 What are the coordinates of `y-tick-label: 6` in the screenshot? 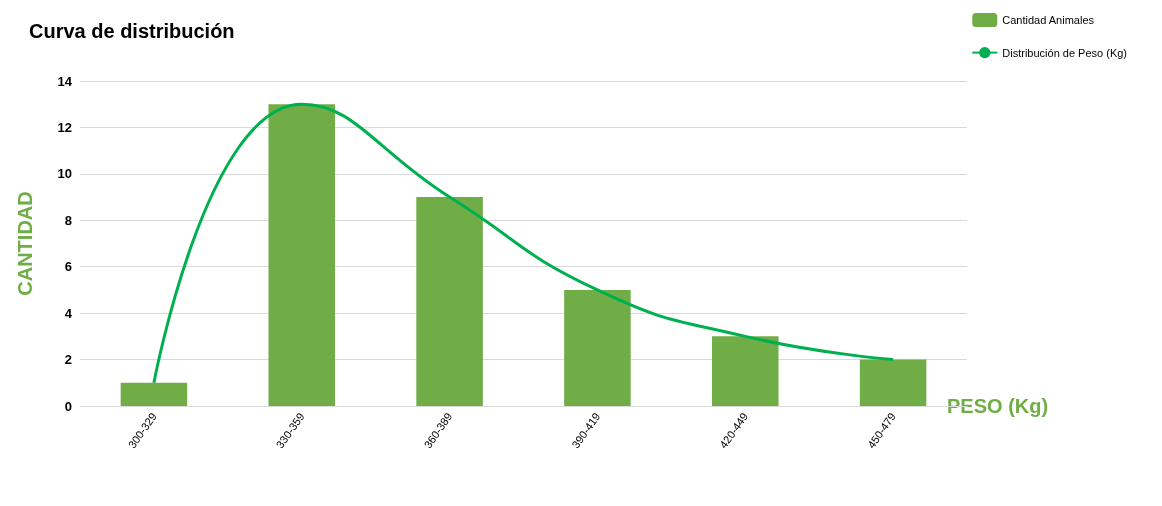 It's located at (68, 267).